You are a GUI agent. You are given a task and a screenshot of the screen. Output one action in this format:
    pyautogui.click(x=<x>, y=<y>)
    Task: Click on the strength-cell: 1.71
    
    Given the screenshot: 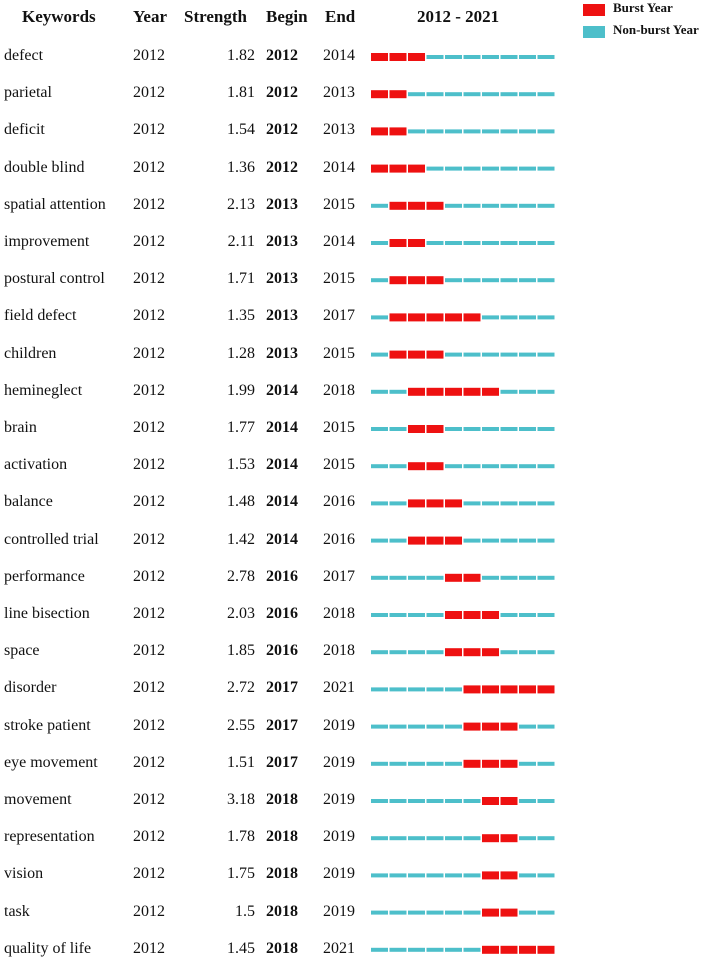 What is the action you would take?
    pyautogui.click(x=241, y=279)
    